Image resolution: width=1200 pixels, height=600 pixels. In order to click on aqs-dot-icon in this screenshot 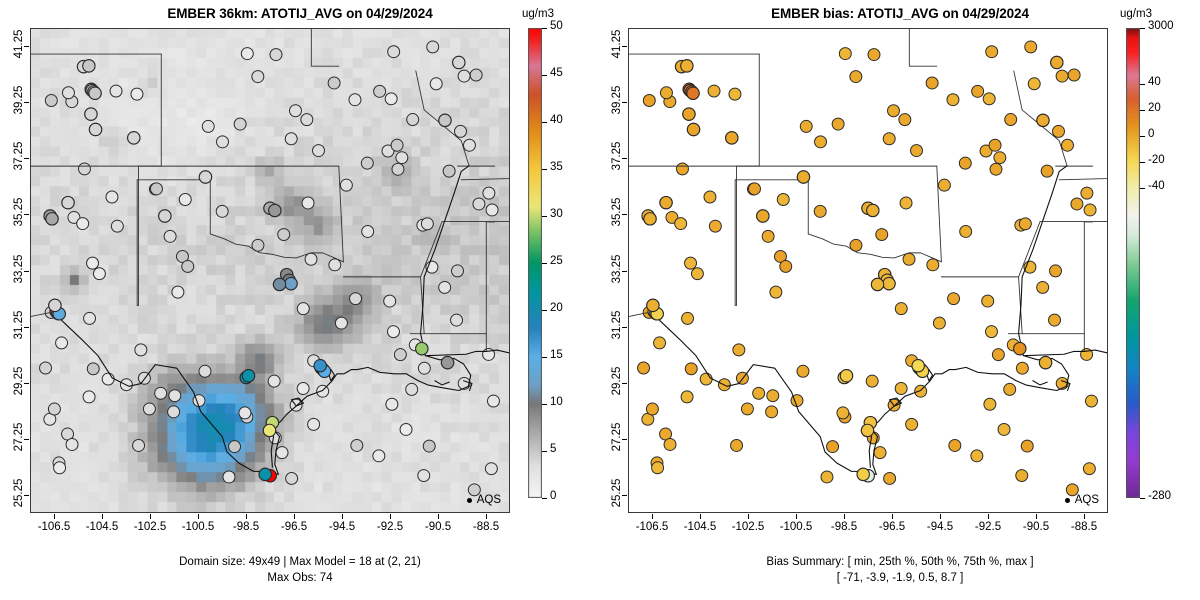, I will do `click(469, 500)`.